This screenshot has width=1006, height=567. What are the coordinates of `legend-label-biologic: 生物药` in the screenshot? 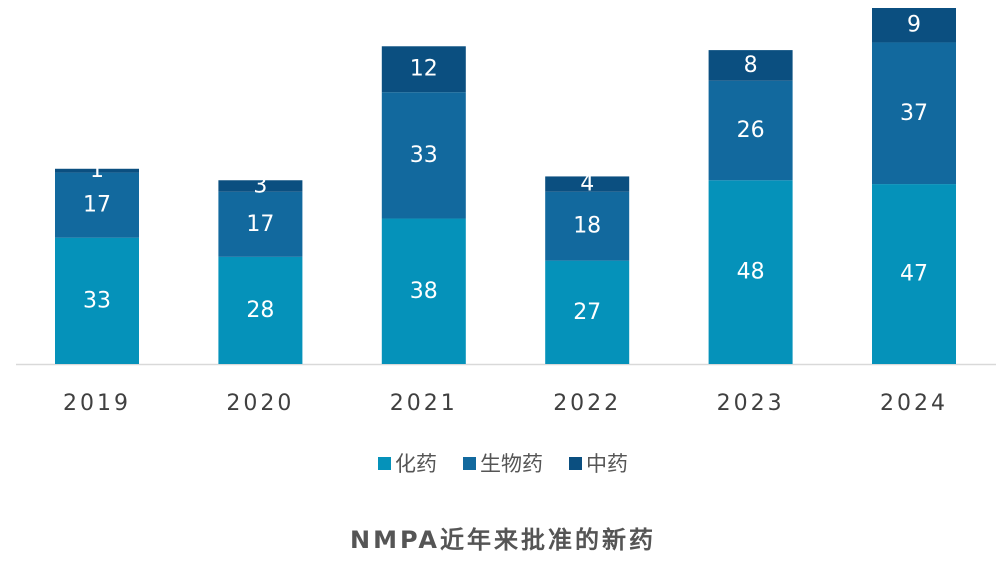 It's located at (511, 464).